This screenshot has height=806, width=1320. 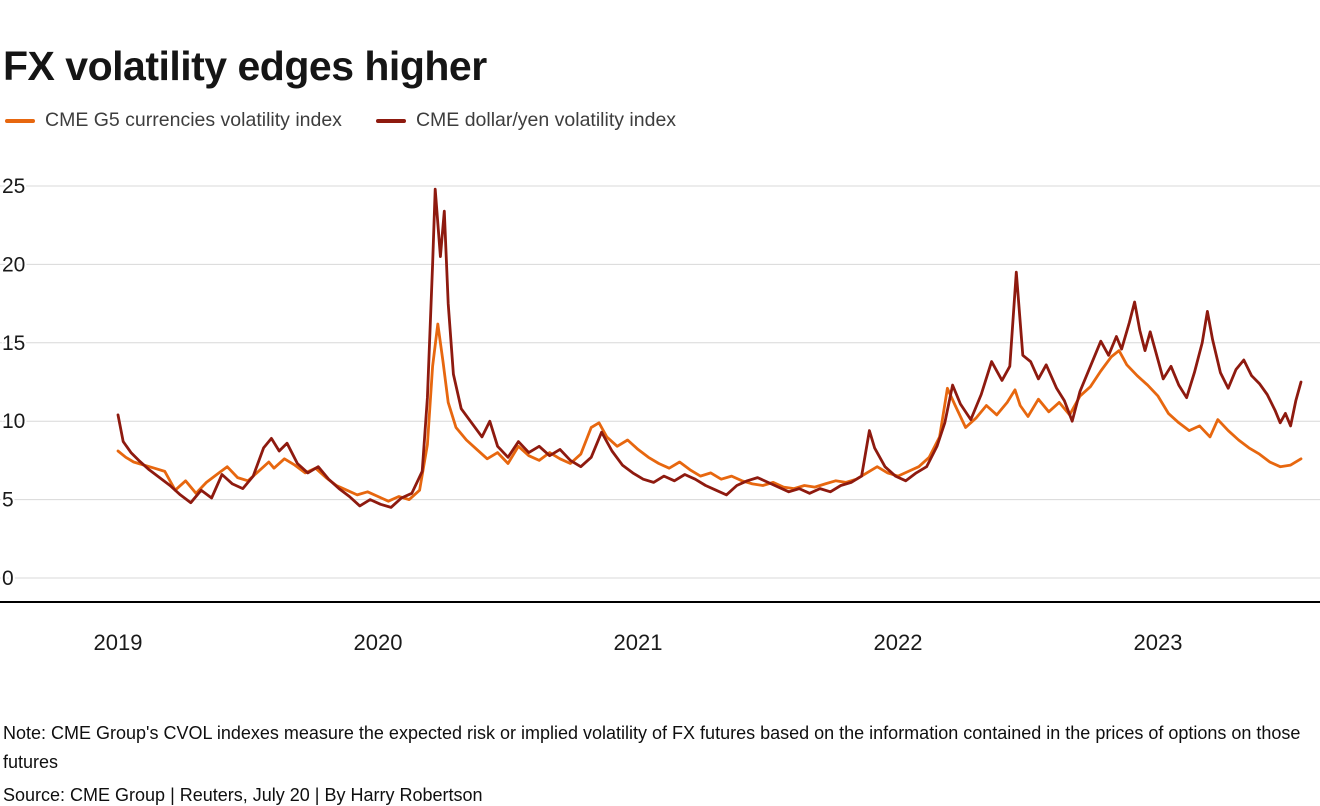 What do you see at coordinates (638, 642) in the screenshot?
I see `x-axis-label-2021: 2021` at bounding box center [638, 642].